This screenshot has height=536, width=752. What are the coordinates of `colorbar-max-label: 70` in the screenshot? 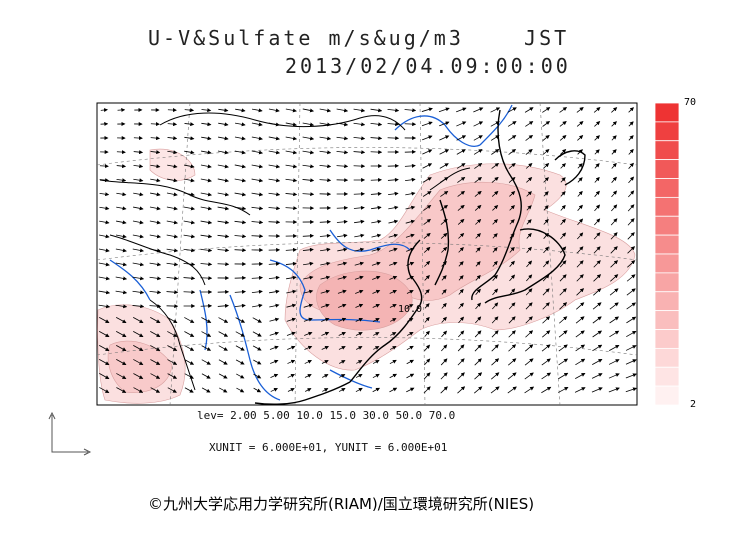 It's located at (690, 102).